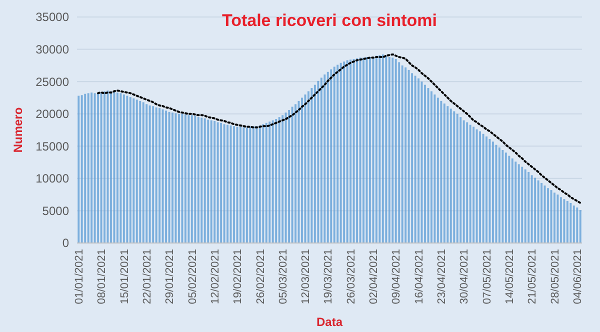 The height and width of the screenshot is (332, 600). I want to click on x-tick-label: 19/02/2021, so click(238, 276).